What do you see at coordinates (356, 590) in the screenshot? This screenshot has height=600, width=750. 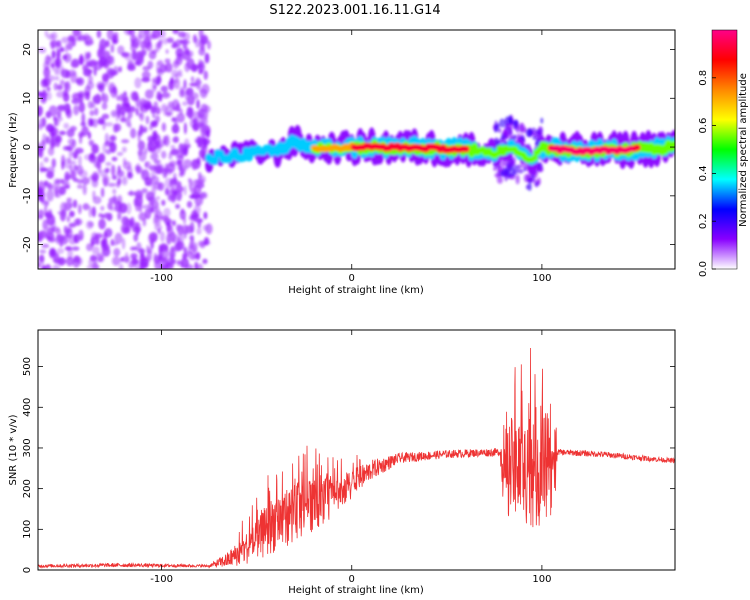 I see `snr-x-axis-title: Height of straight line (km)` at bounding box center [356, 590].